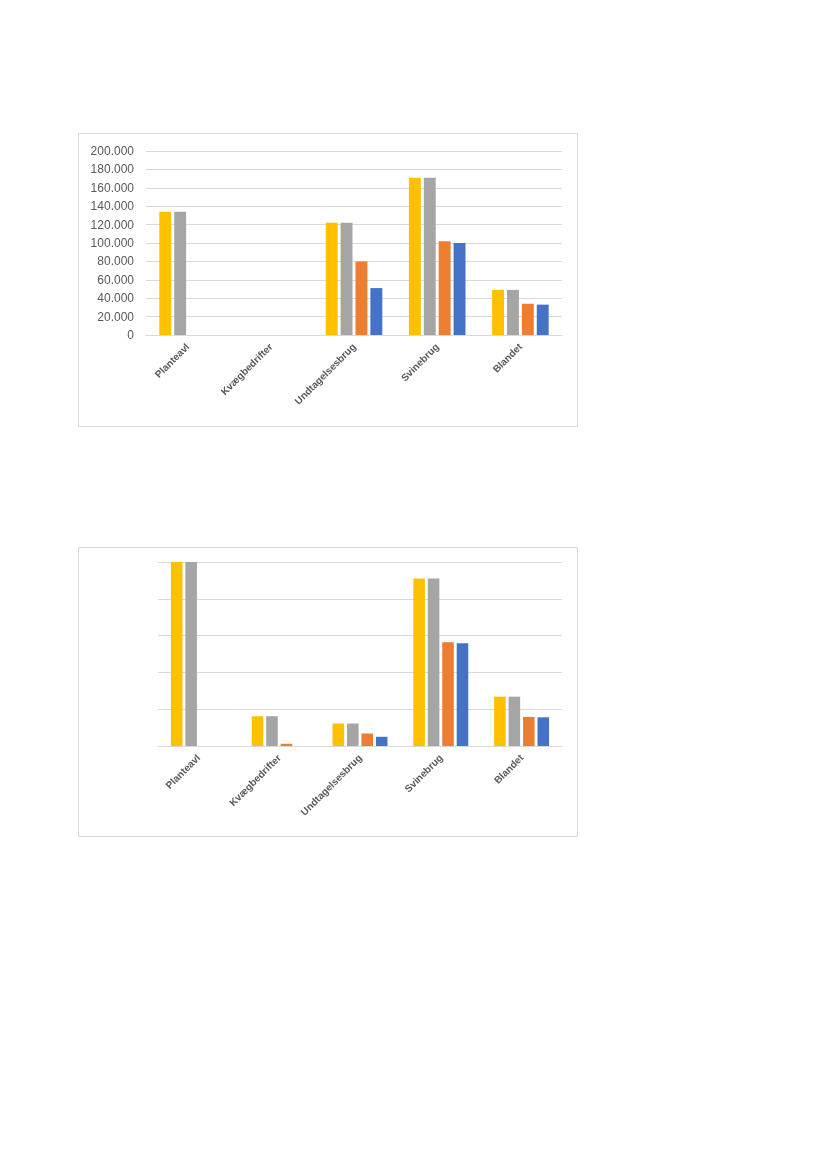  What do you see at coordinates (112, 206) in the screenshot?
I see `y-tick-label: 140.000` at bounding box center [112, 206].